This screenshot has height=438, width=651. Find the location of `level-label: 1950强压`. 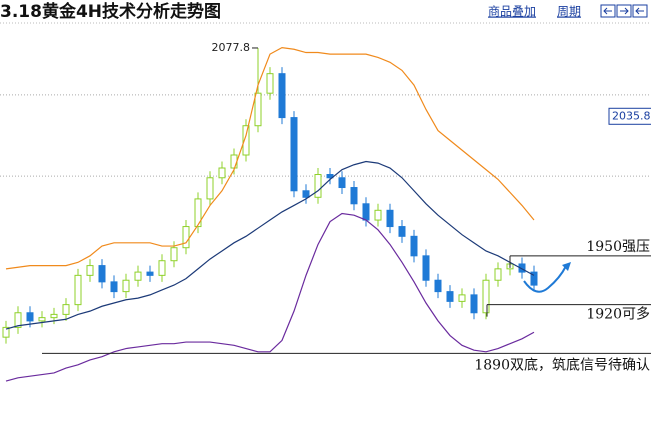

level-label: 1950强压 is located at coordinates (618, 247).